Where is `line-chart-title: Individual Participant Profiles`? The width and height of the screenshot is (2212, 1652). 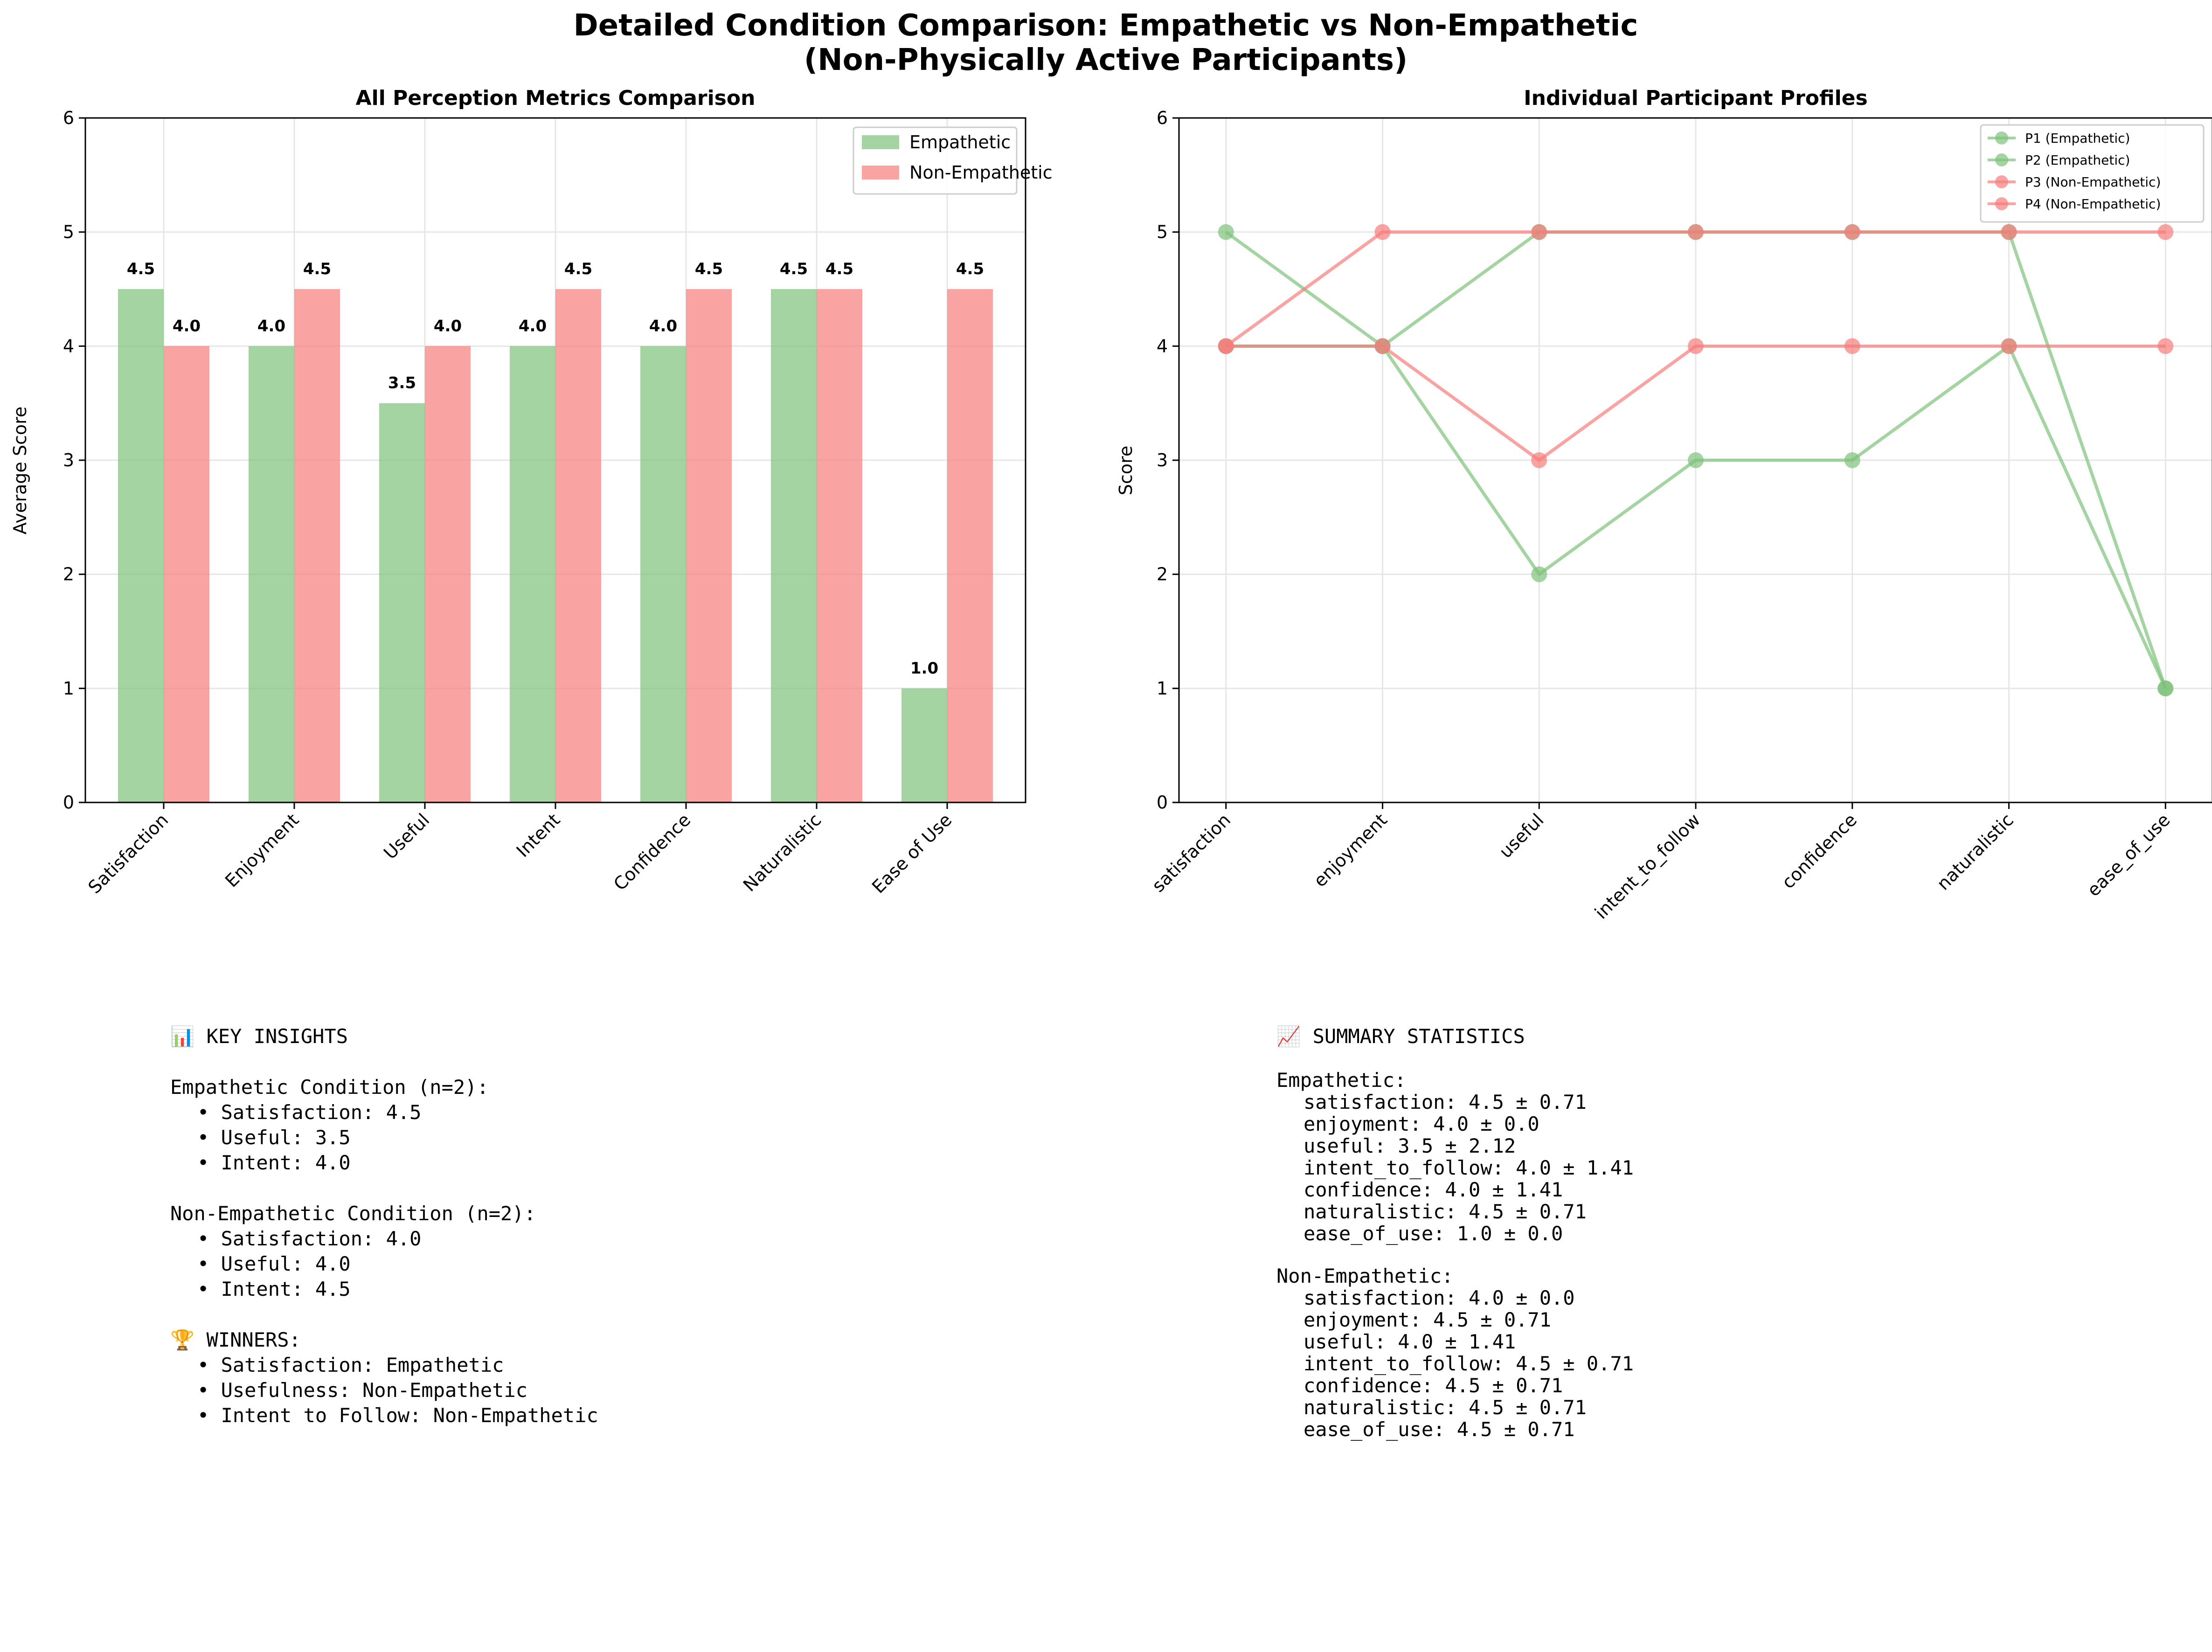 line-chart-title: Individual Participant Profiles is located at coordinates (1695, 98).